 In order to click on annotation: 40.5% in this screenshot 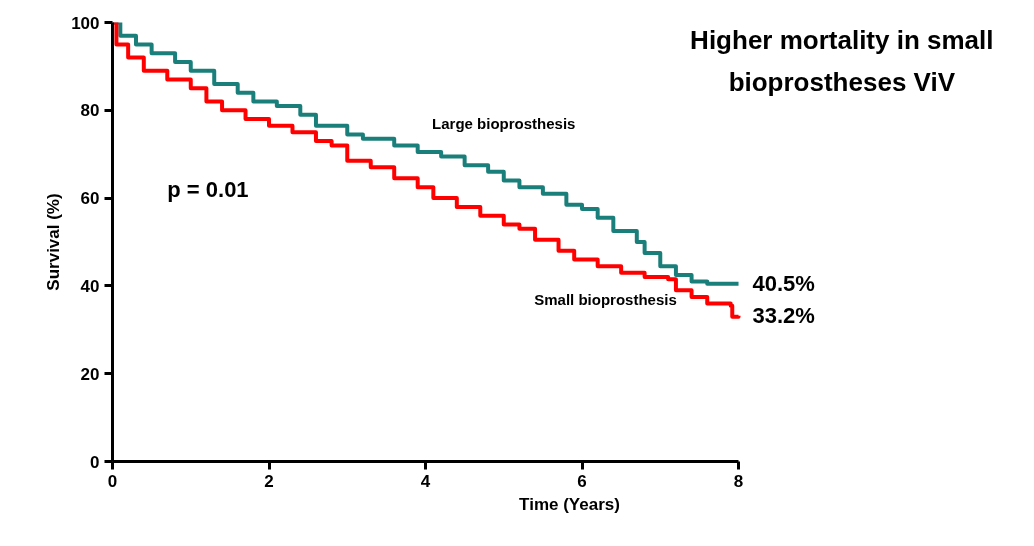, I will do `click(783, 284)`.